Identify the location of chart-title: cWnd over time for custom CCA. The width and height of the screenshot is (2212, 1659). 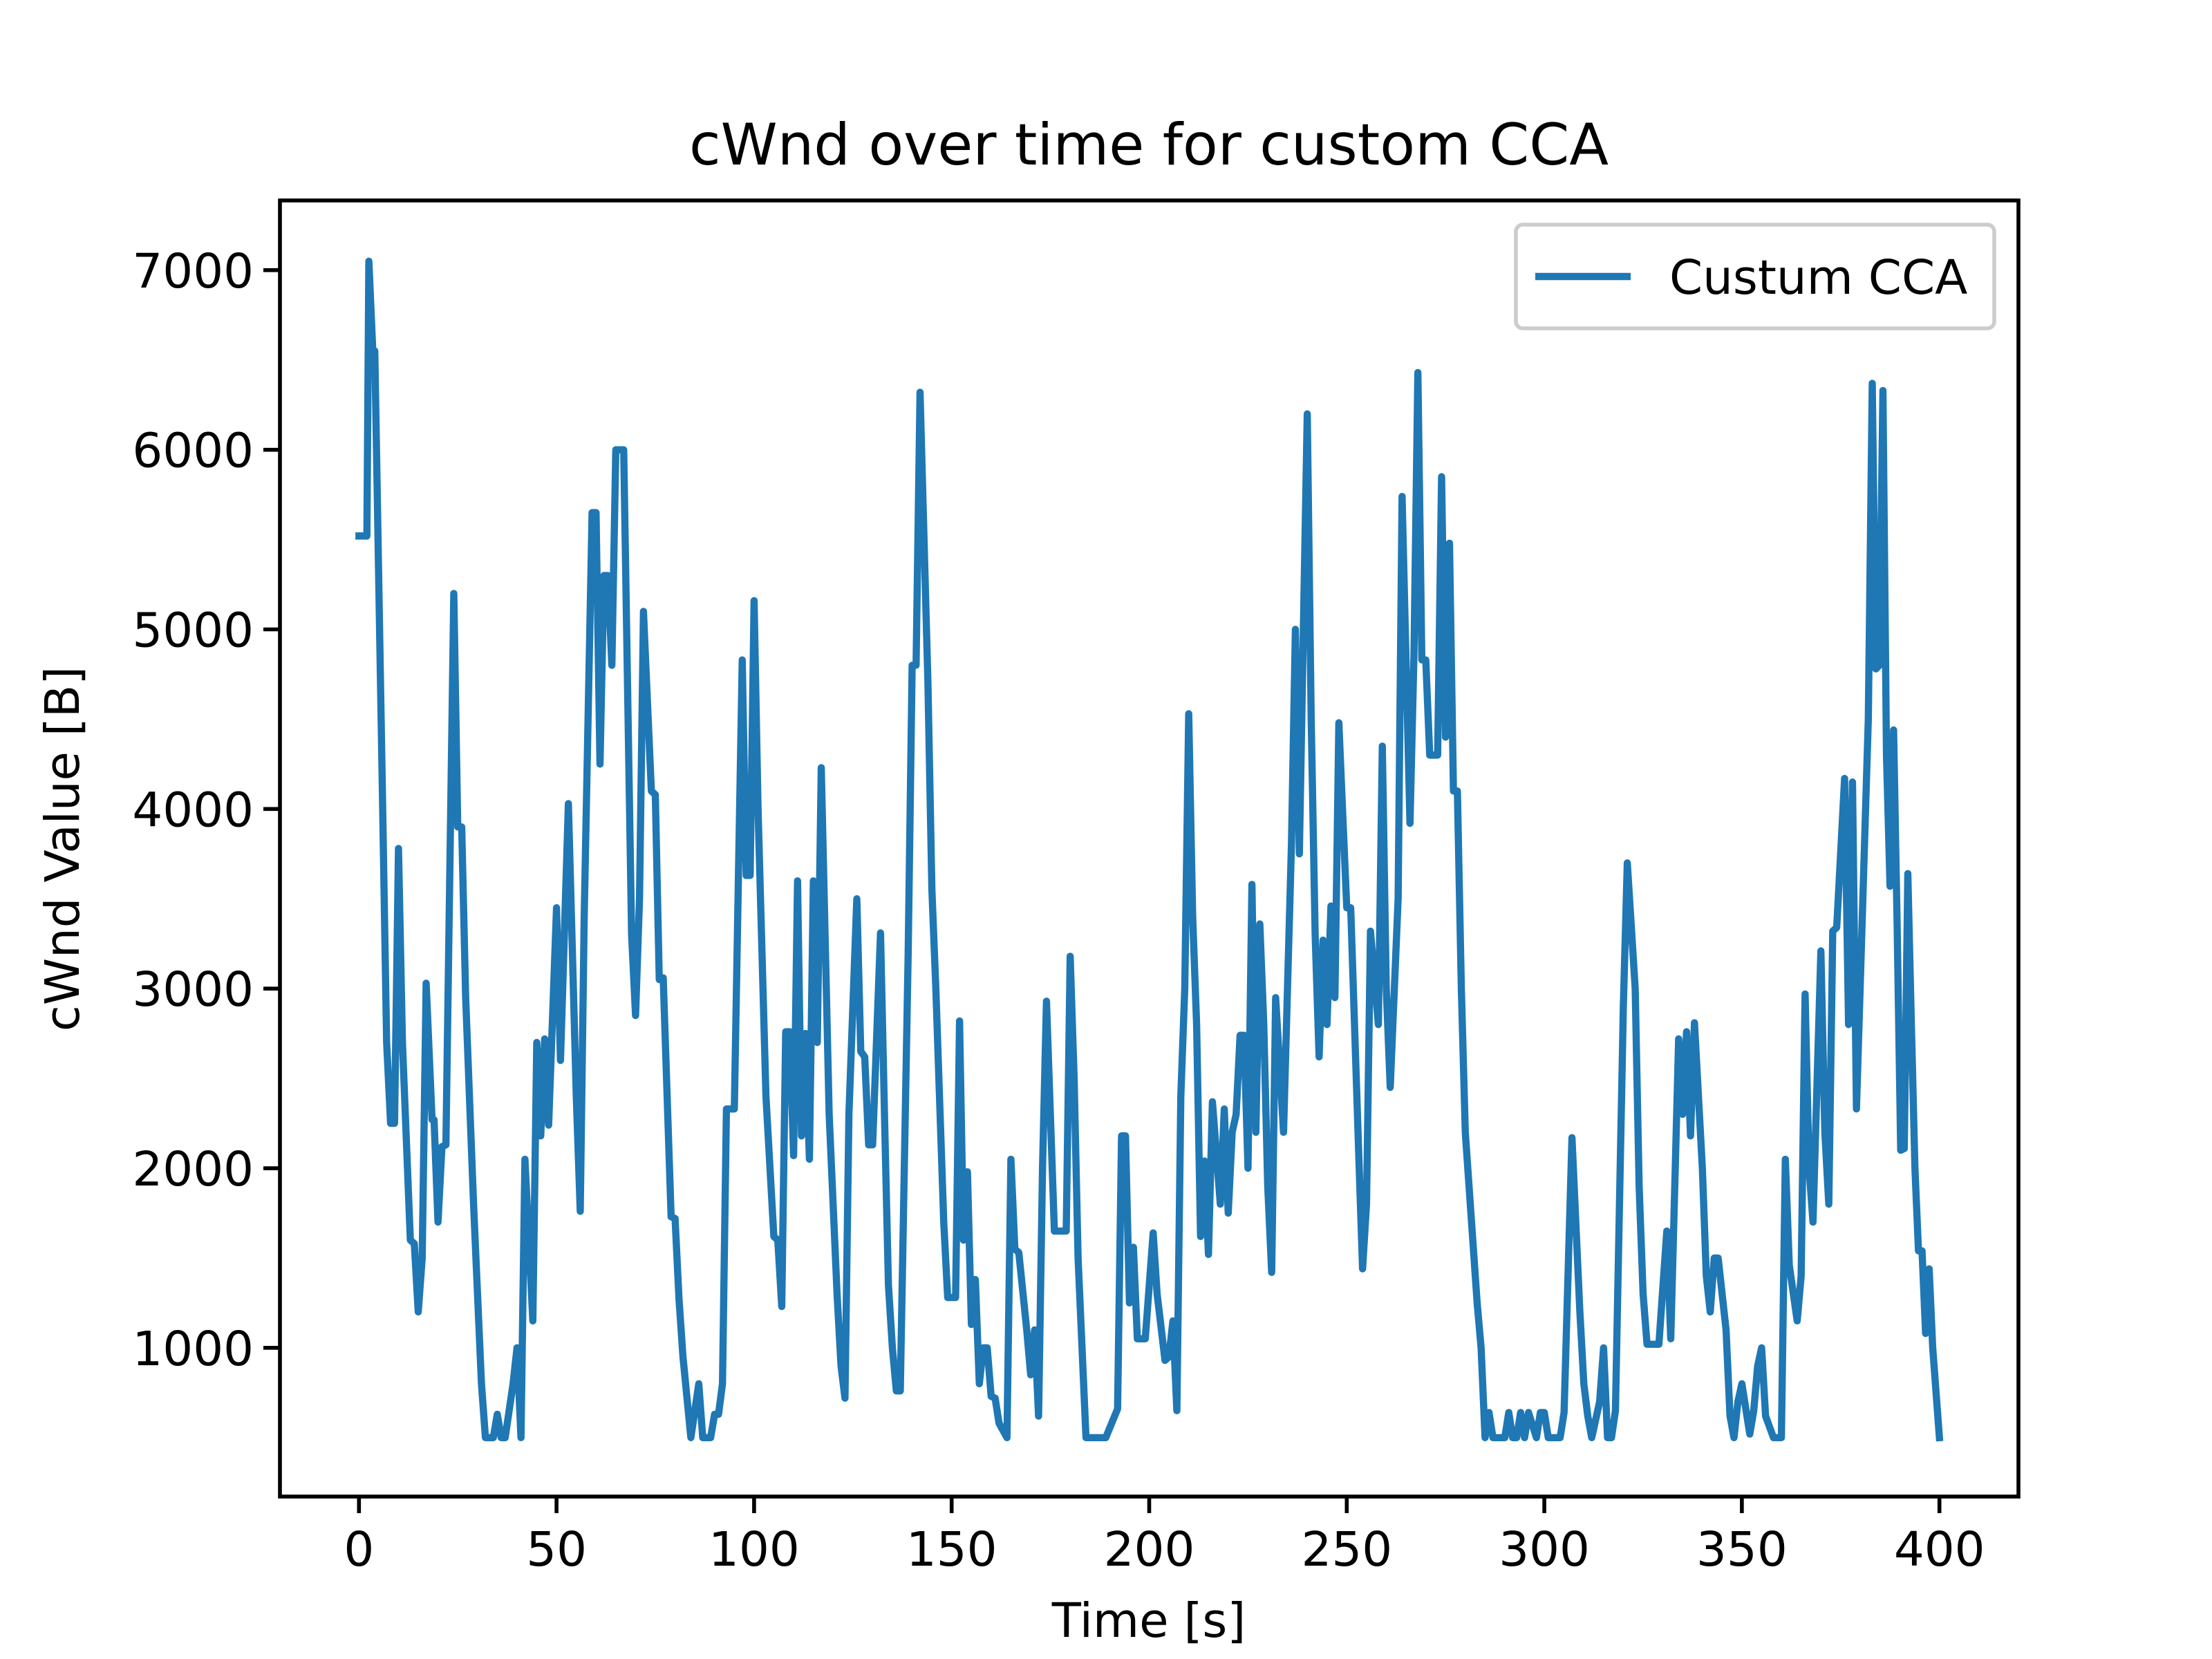
(1149, 144).